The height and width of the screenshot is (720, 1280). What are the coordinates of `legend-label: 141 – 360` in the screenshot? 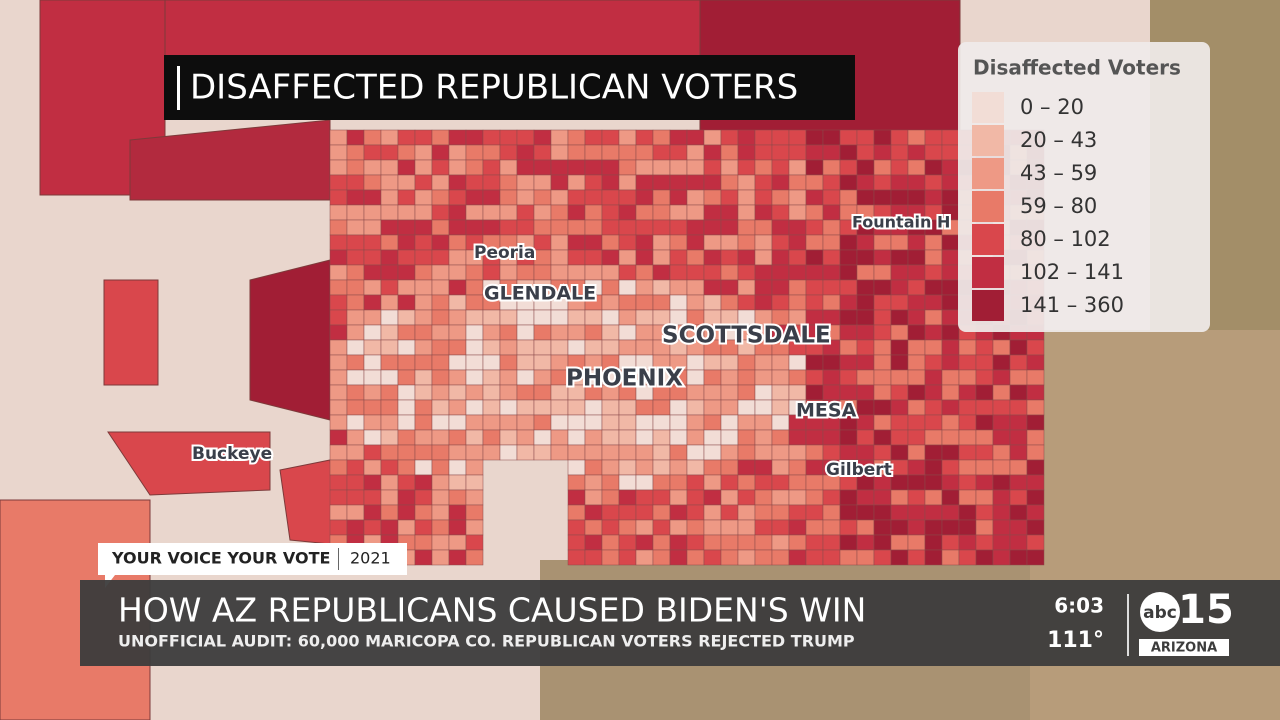 It's located at (1072, 305).